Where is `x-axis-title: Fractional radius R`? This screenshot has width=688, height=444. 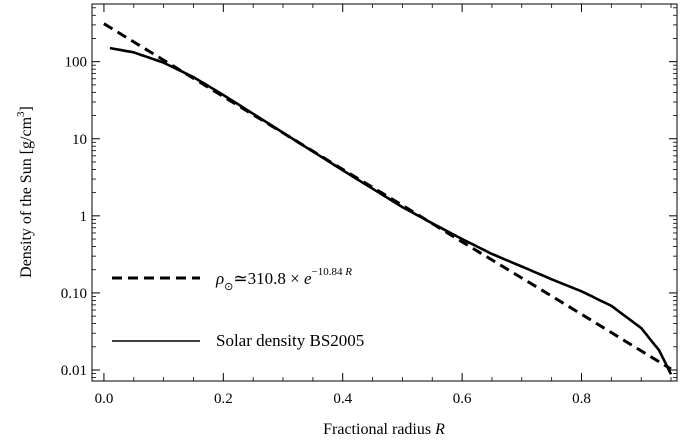 x-axis-title: Fractional radius R is located at coordinates (384, 429).